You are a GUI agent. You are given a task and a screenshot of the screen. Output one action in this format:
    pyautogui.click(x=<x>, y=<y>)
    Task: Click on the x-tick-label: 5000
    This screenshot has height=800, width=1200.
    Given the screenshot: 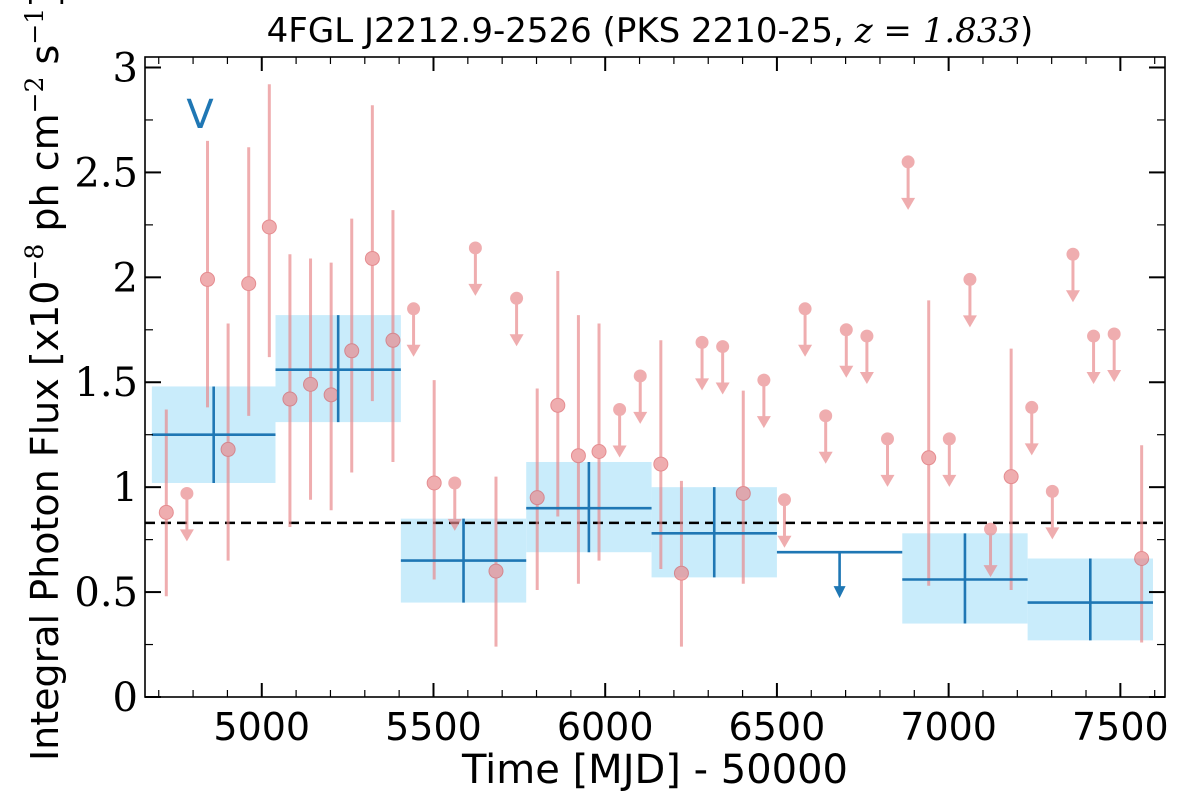 What is the action you would take?
    pyautogui.click(x=261, y=727)
    